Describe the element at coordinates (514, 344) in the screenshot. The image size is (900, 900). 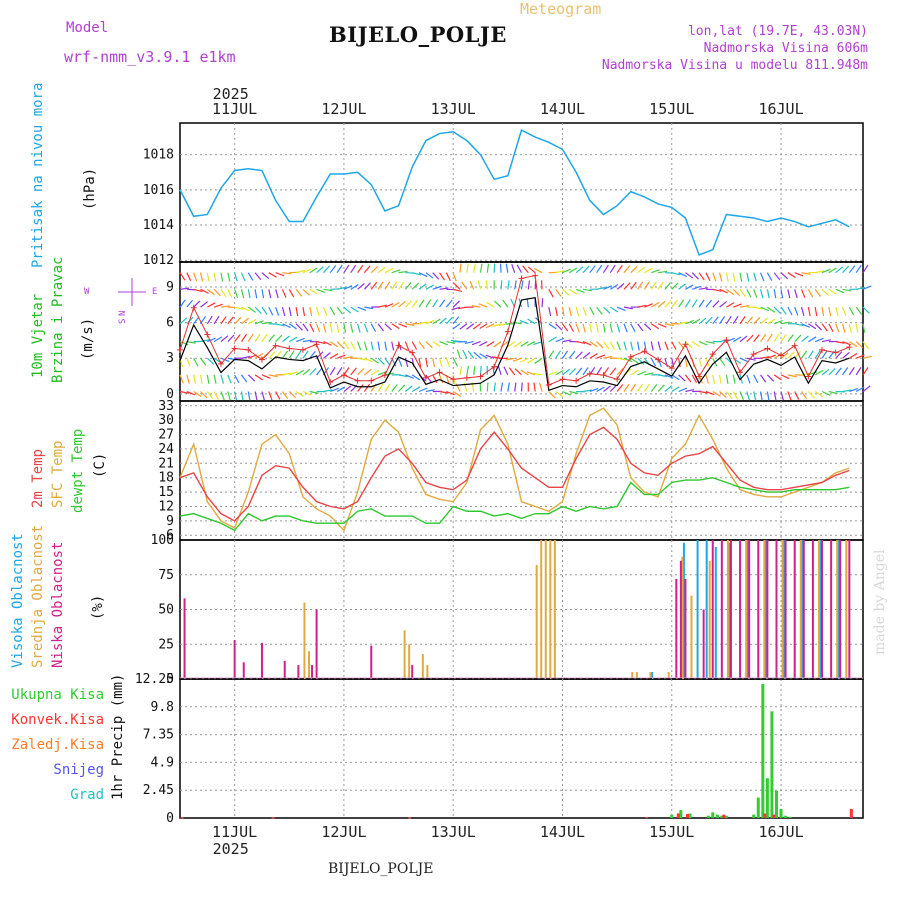
I see `wind-speed-line` at that location.